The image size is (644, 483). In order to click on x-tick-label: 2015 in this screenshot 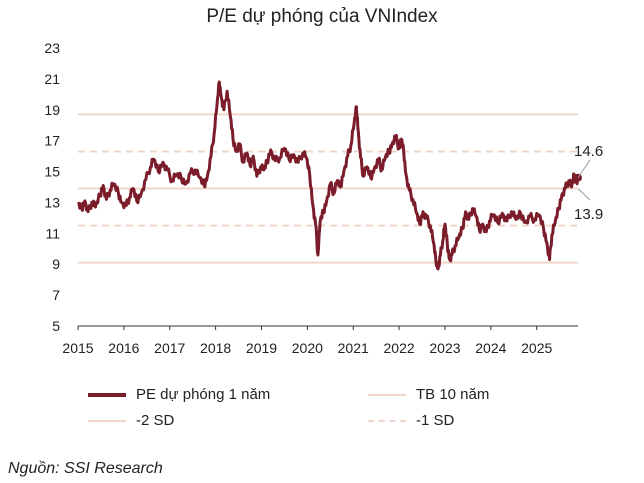, I will do `click(77, 348)`.